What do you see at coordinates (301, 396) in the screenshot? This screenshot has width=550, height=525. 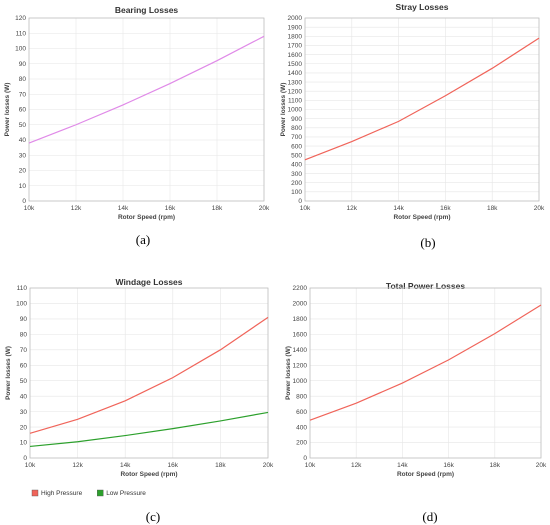 I see `y-tick-label: 800` at bounding box center [301, 396].